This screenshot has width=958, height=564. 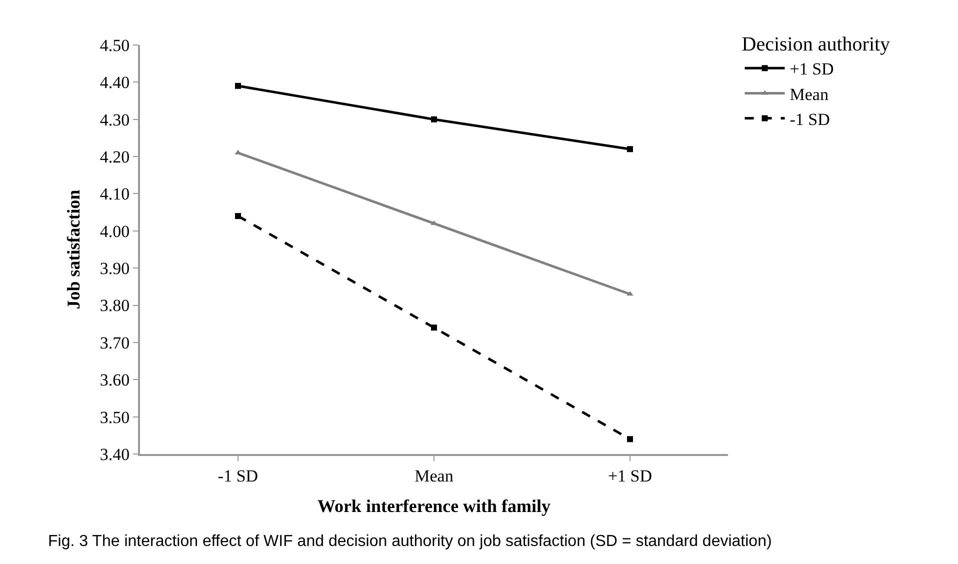 I want to click on legend-label: +1 SD, so click(x=812, y=69).